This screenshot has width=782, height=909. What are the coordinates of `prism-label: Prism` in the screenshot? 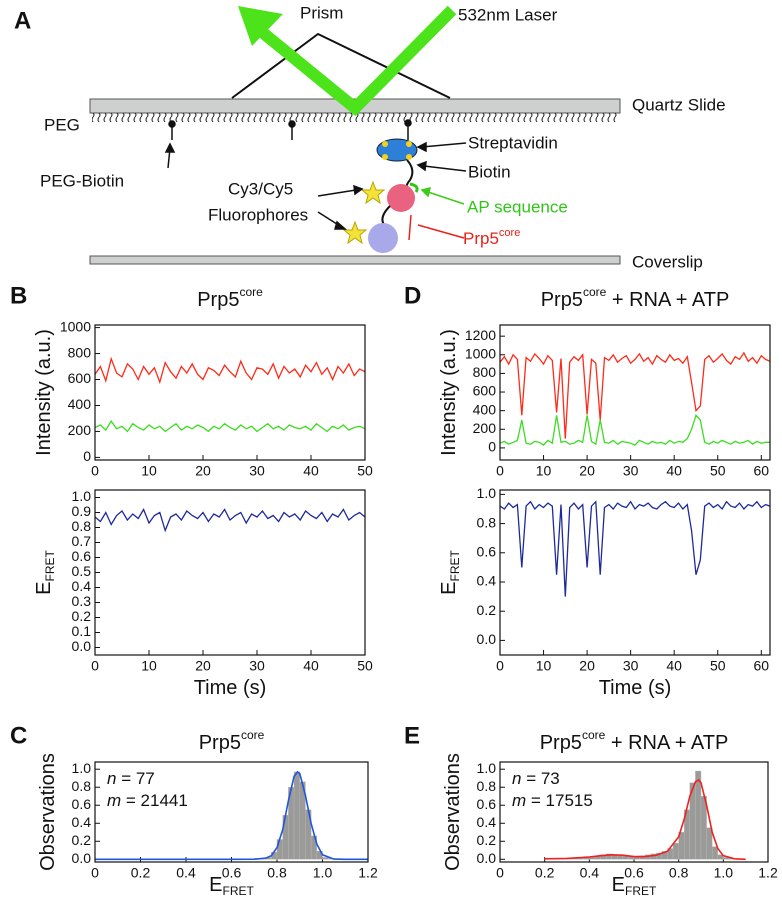 It's located at (321, 12).